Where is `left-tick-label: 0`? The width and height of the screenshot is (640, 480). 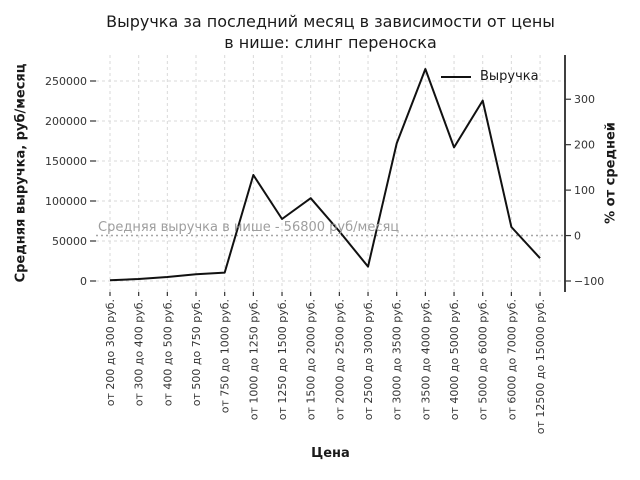 left-tick-label: 0 is located at coordinates (83, 281).